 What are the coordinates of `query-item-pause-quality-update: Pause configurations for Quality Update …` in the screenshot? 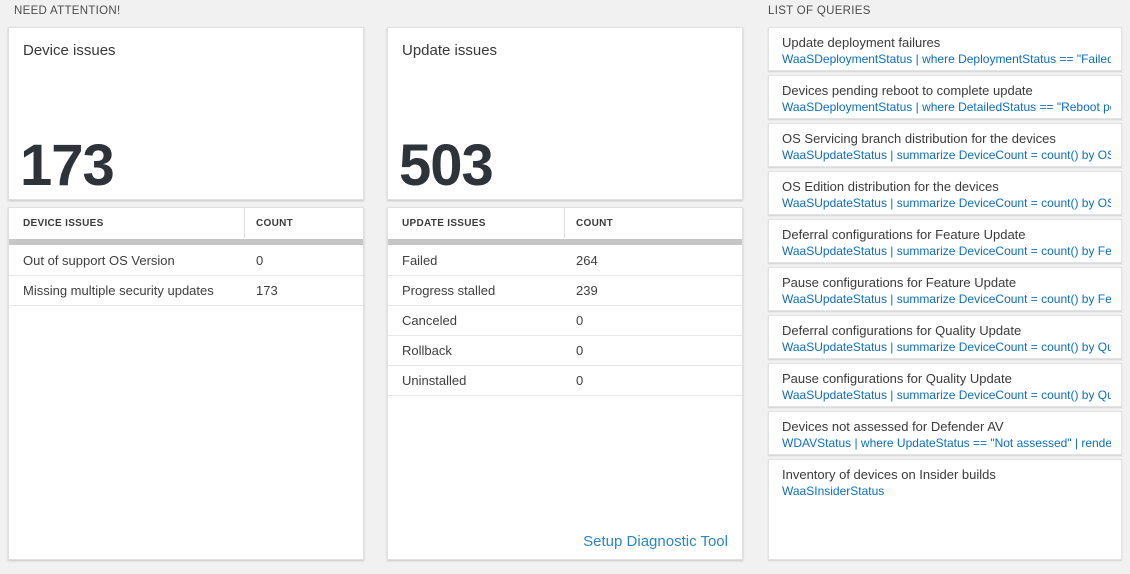 It's located at (945, 385).